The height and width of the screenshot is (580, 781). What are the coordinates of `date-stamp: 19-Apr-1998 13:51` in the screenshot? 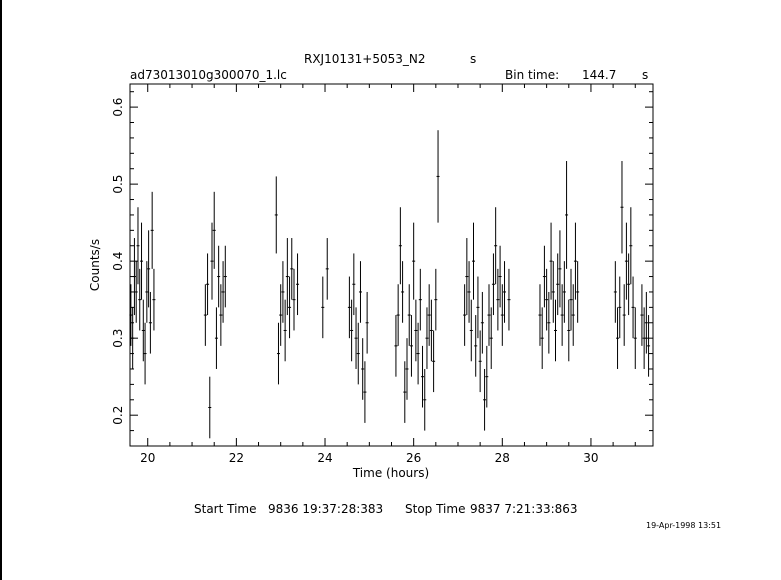 It's located at (684, 525).